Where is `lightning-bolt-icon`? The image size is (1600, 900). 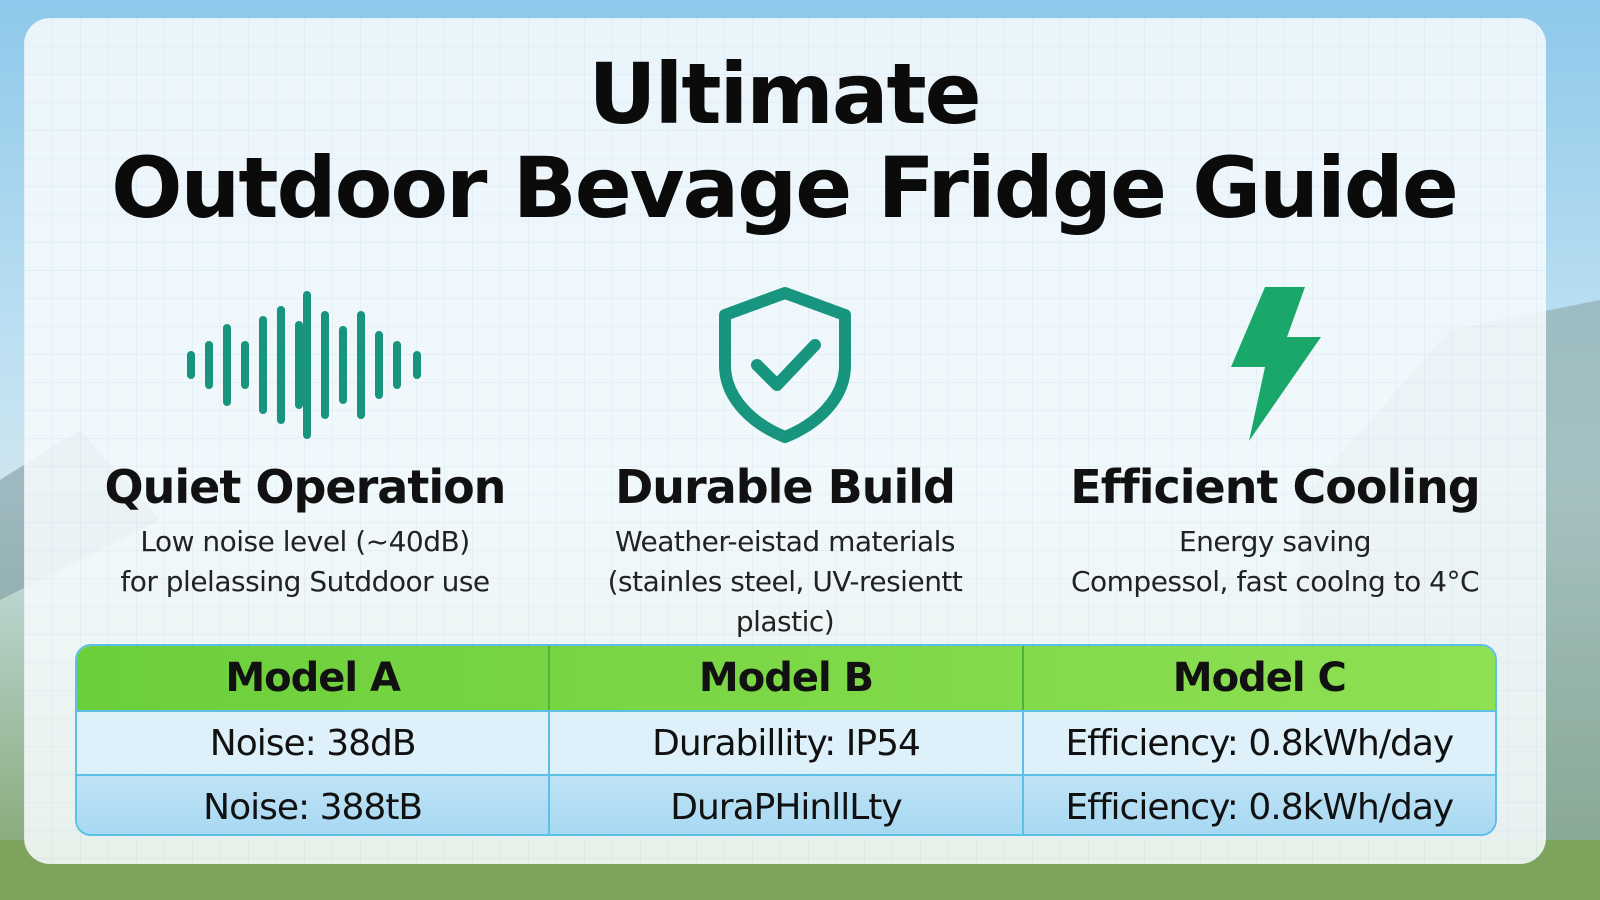
lightning-bolt-icon is located at coordinates (1275, 365).